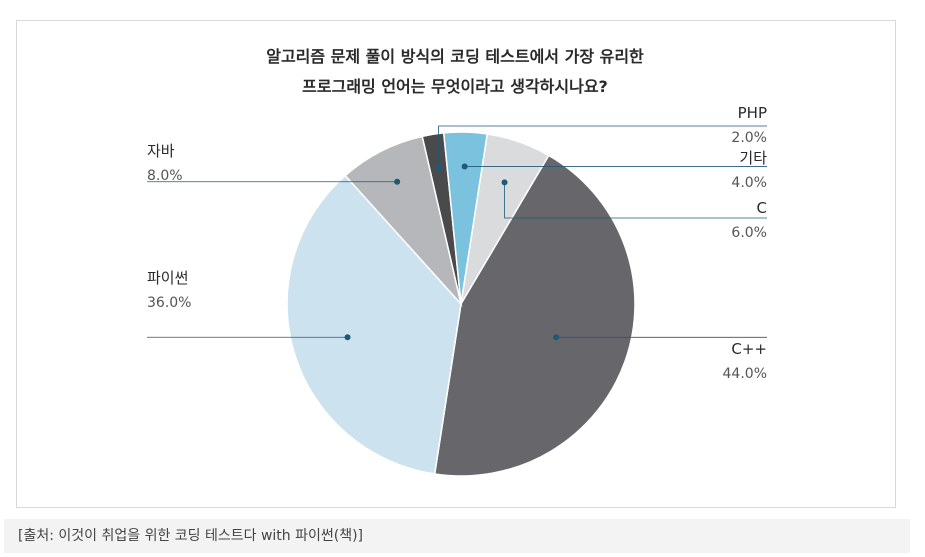 The height and width of the screenshot is (557, 925). I want to click on slice-value-기타: 4.0%, so click(749, 183).